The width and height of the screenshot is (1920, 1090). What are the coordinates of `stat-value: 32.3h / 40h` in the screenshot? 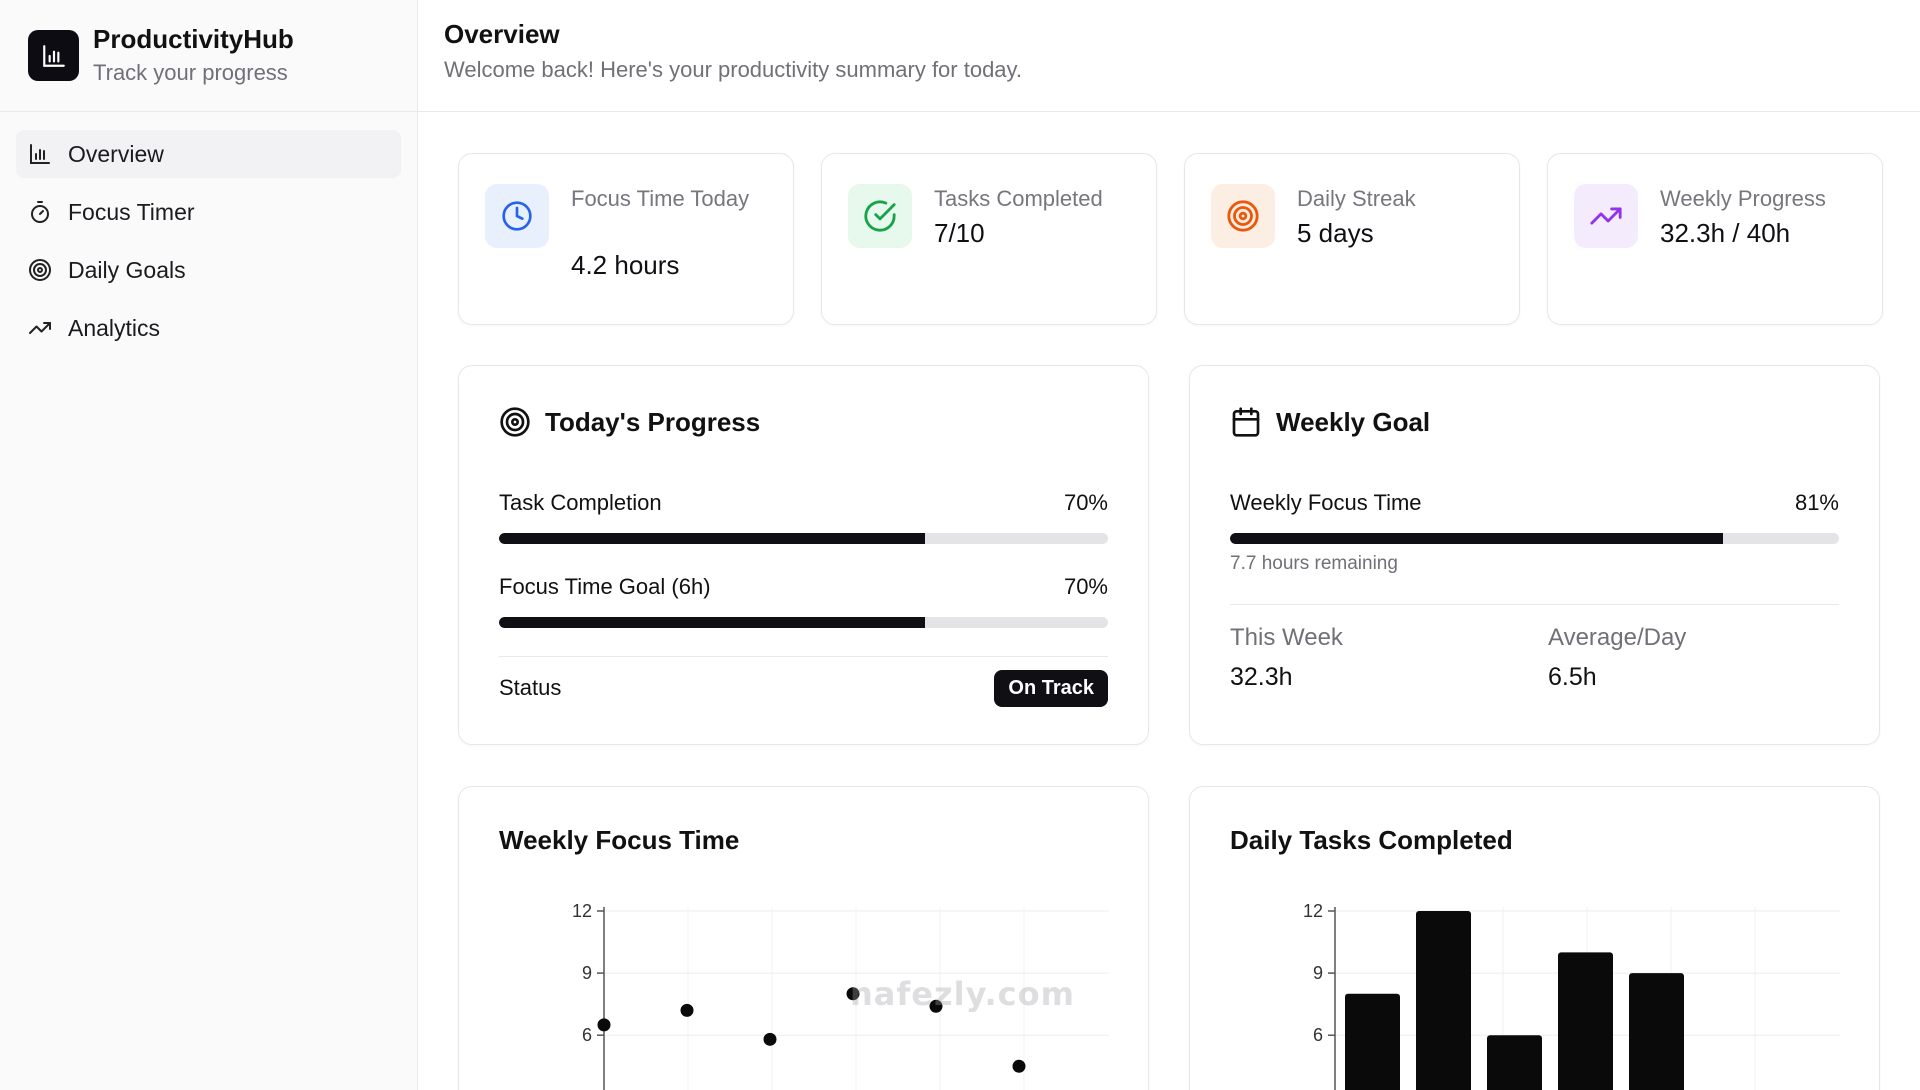 It's located at (1725, 233).